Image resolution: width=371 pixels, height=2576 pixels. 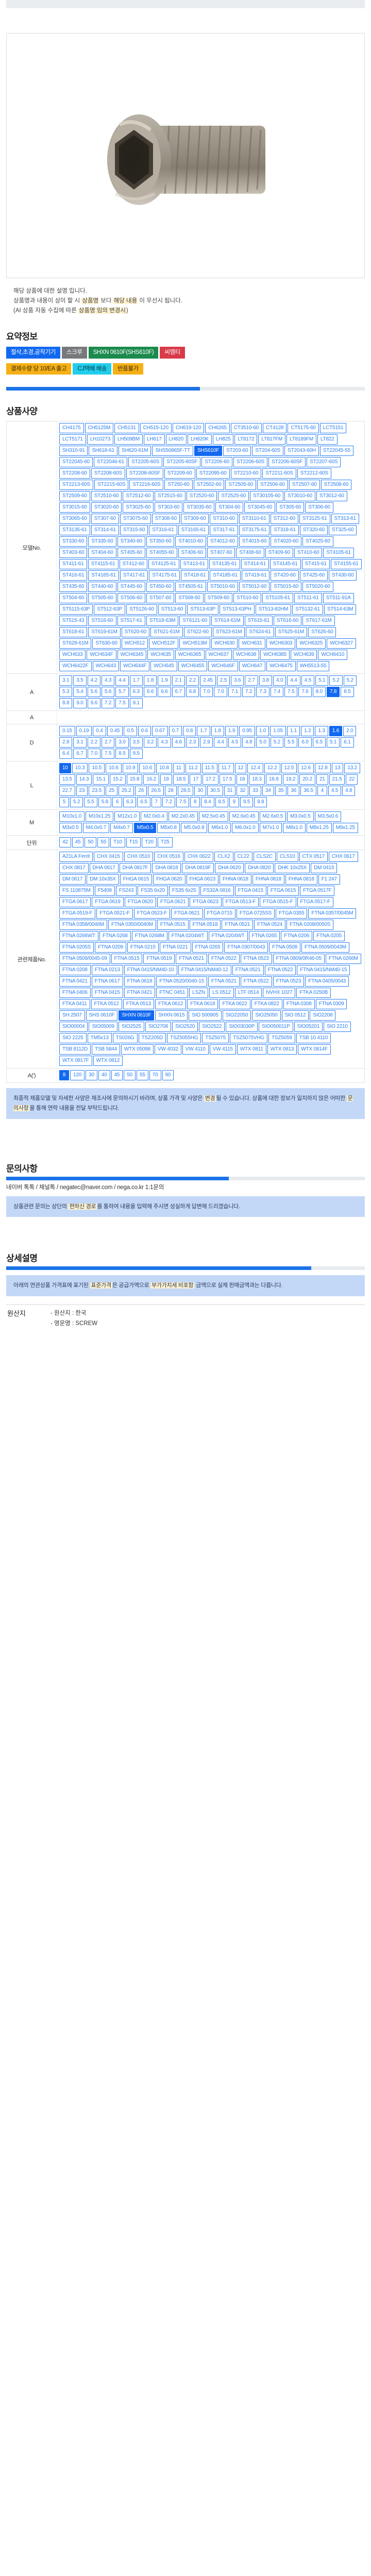 What do you see at coordinates (224, 519) in the screenshot?
I see `spec-tag: ST310-60` at bounding box center [224, 519].